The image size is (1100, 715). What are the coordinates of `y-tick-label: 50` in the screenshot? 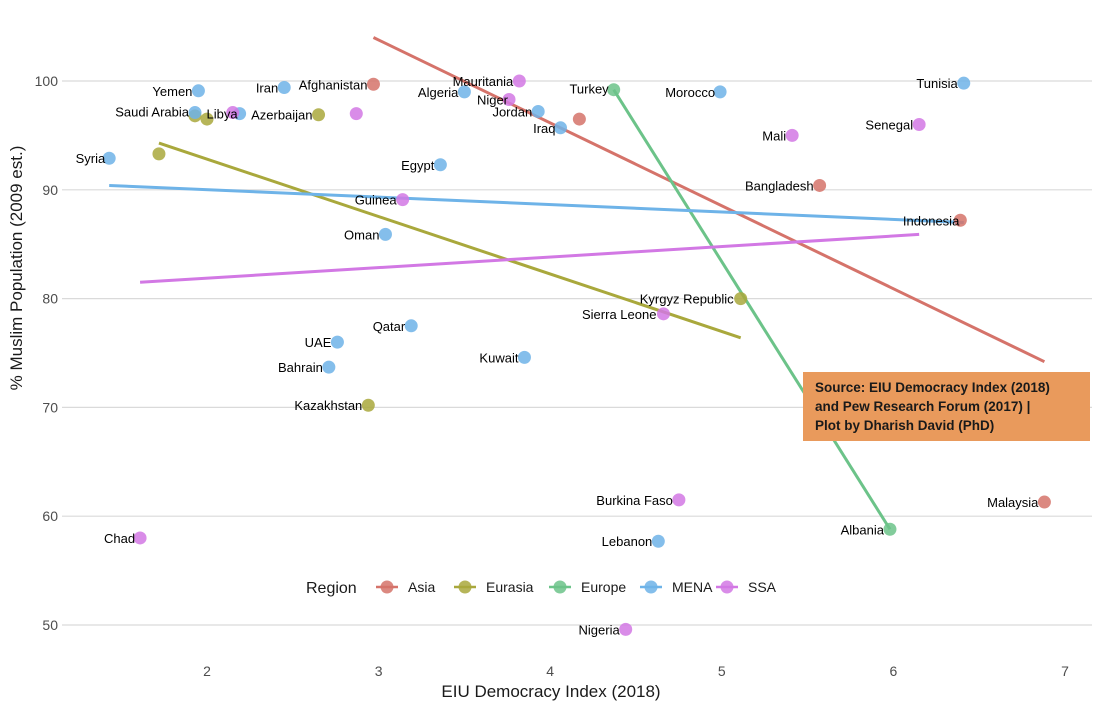 It's located at (50, 625).